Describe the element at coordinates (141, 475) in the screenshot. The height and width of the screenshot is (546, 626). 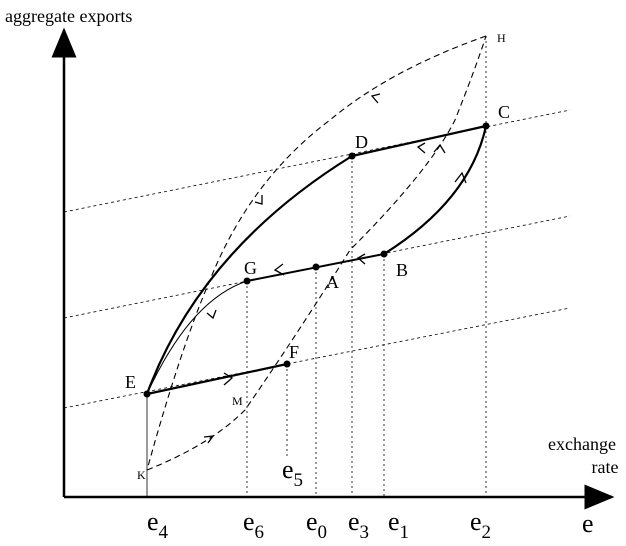
I see `node-label: K` at that location.